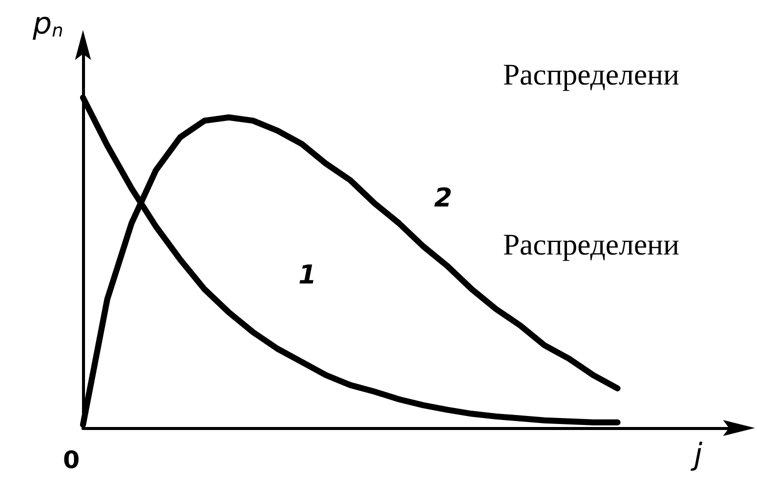 The width and height of the screenshot is (757, 495). I want to click on x-axis-title: j, so click(696, 455).